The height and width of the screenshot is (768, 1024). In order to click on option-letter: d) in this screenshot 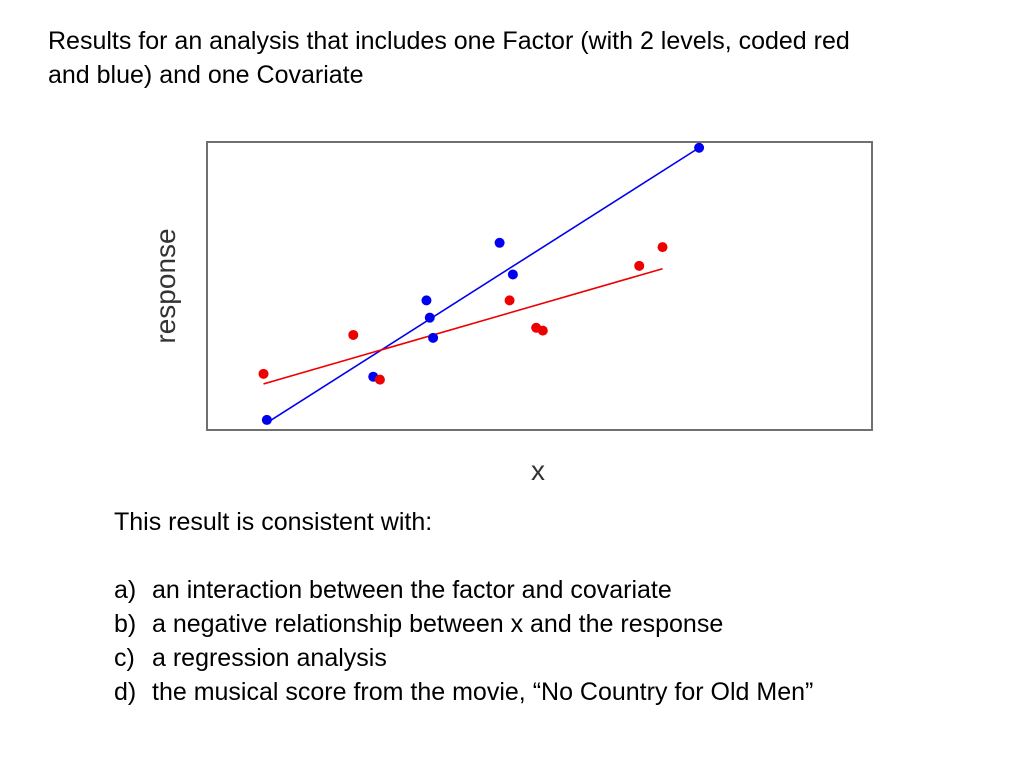, I will do `click(125, 692)`.